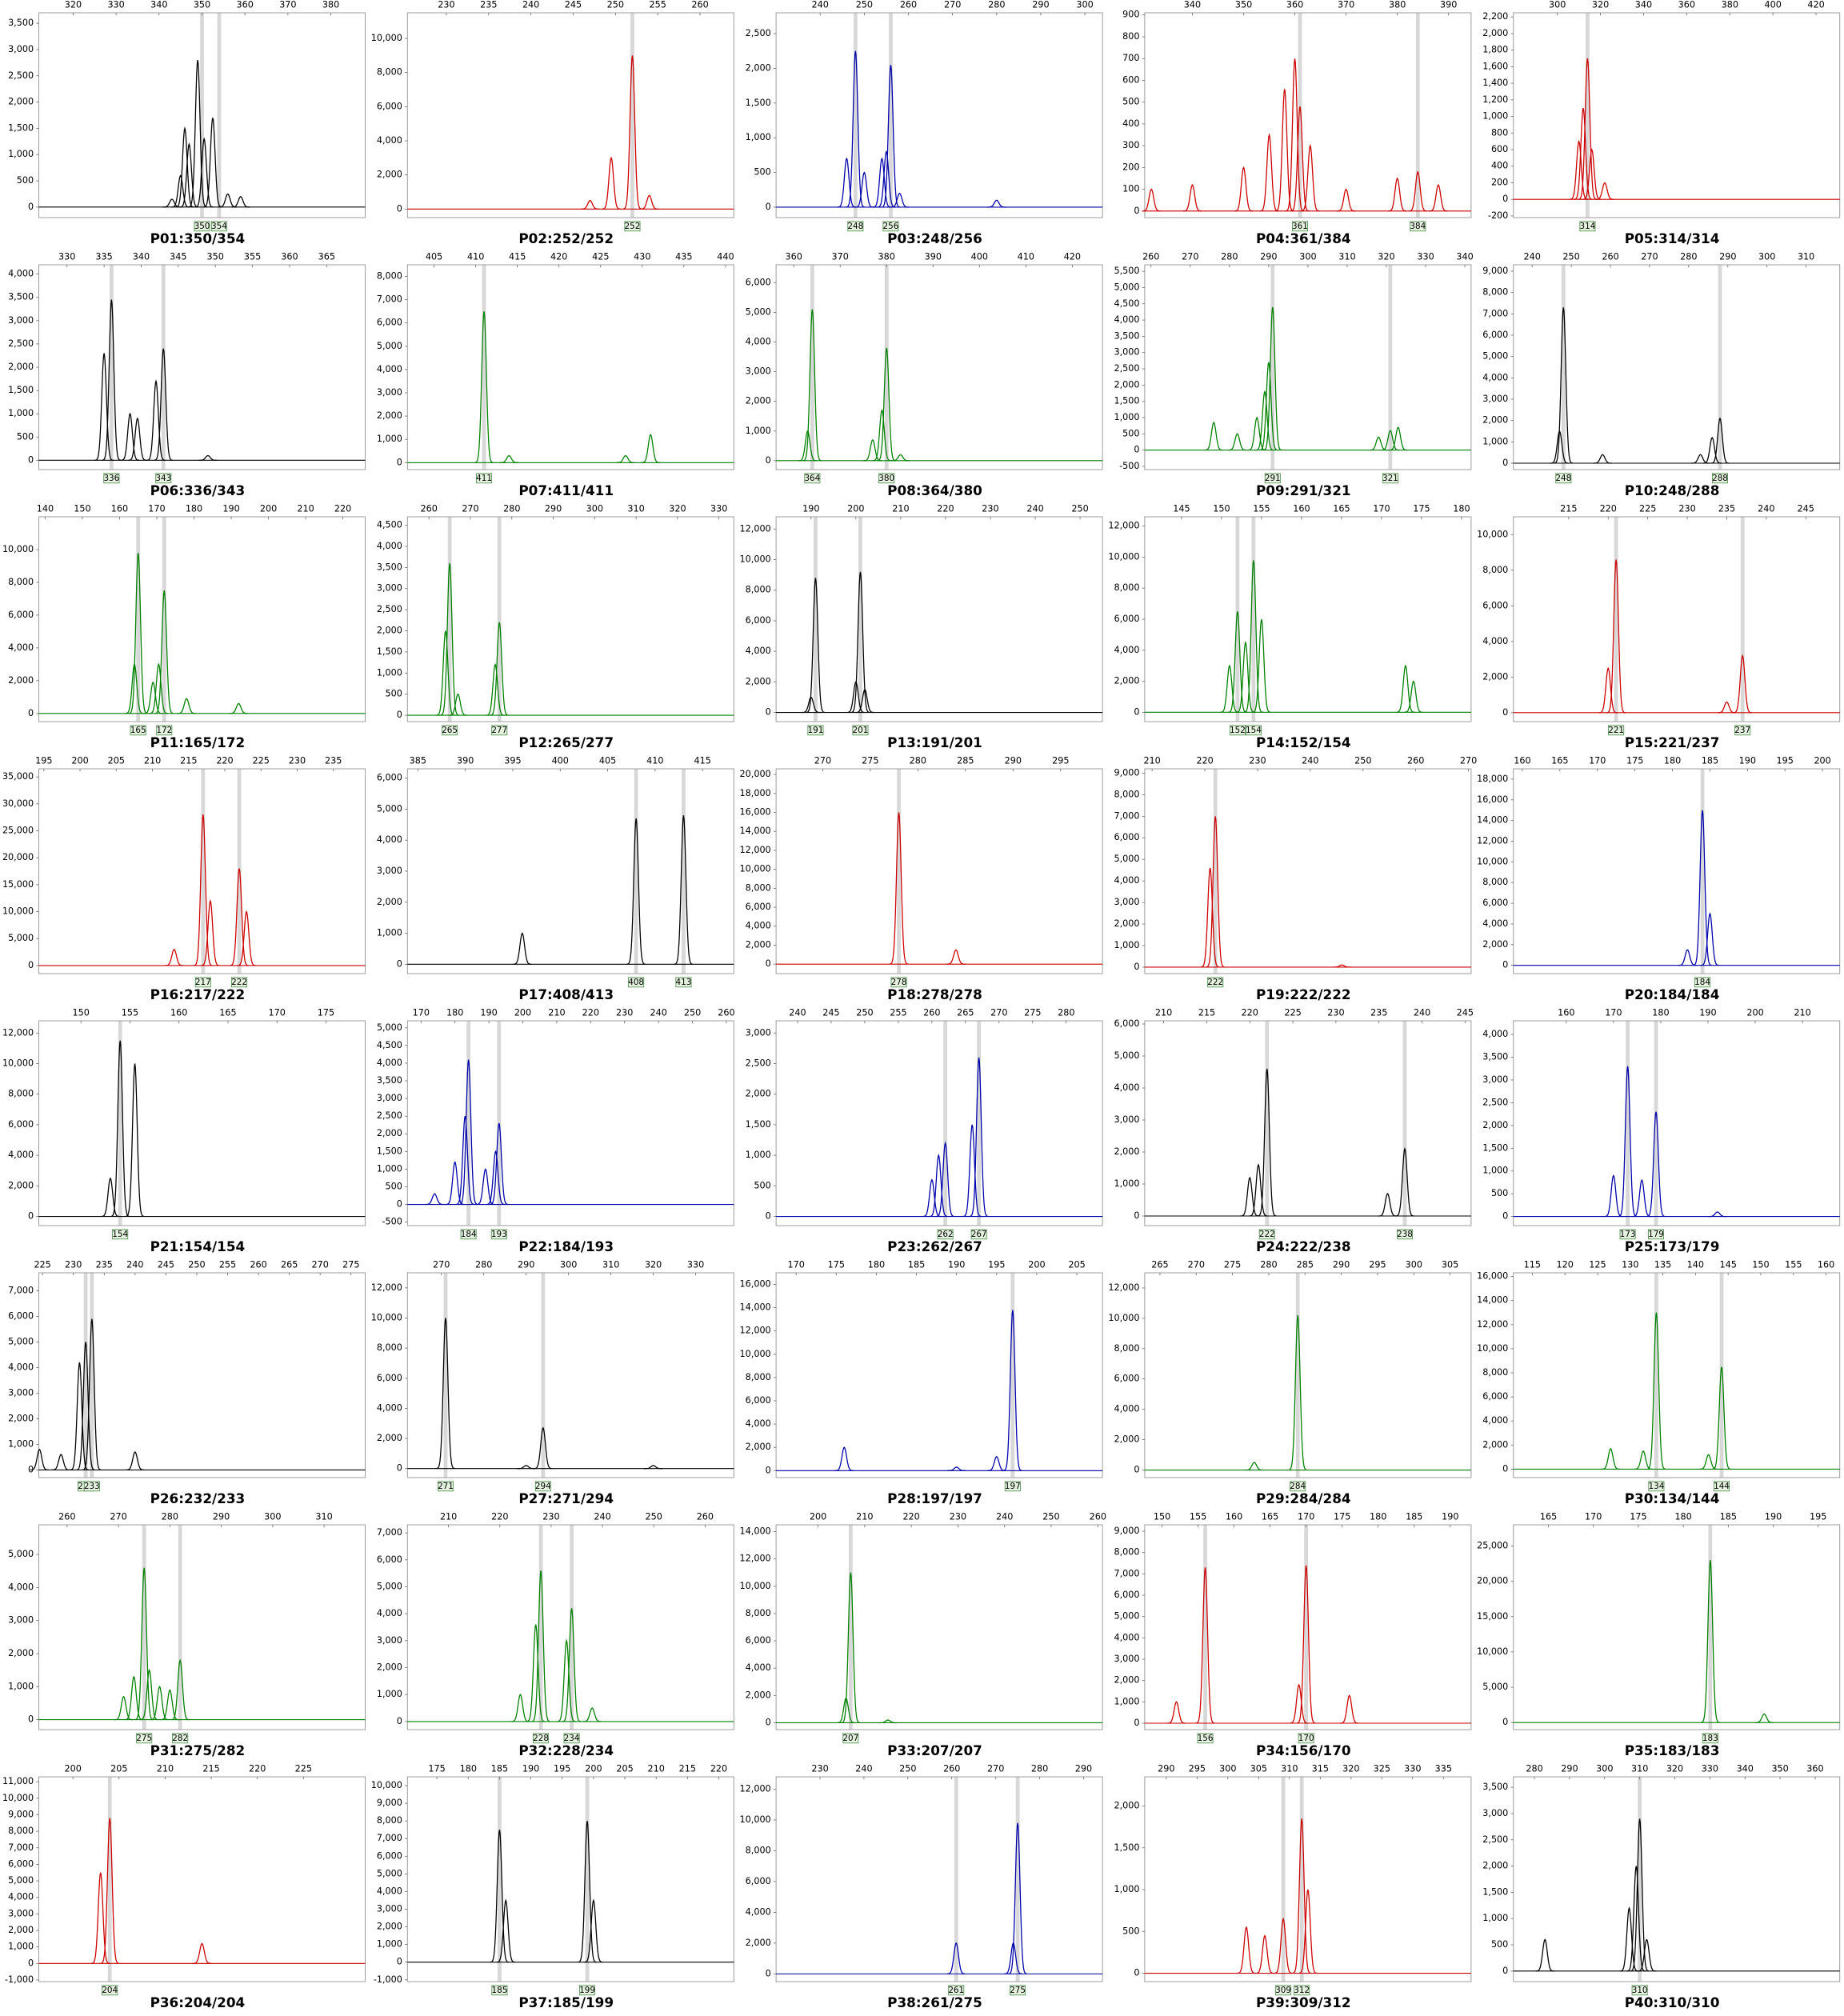 The height and width of the screenshot is (2016, 1844). Describe the element at coordinates (118, 1768) in the screenshot. I see `x-tick-label: 205` at that location.